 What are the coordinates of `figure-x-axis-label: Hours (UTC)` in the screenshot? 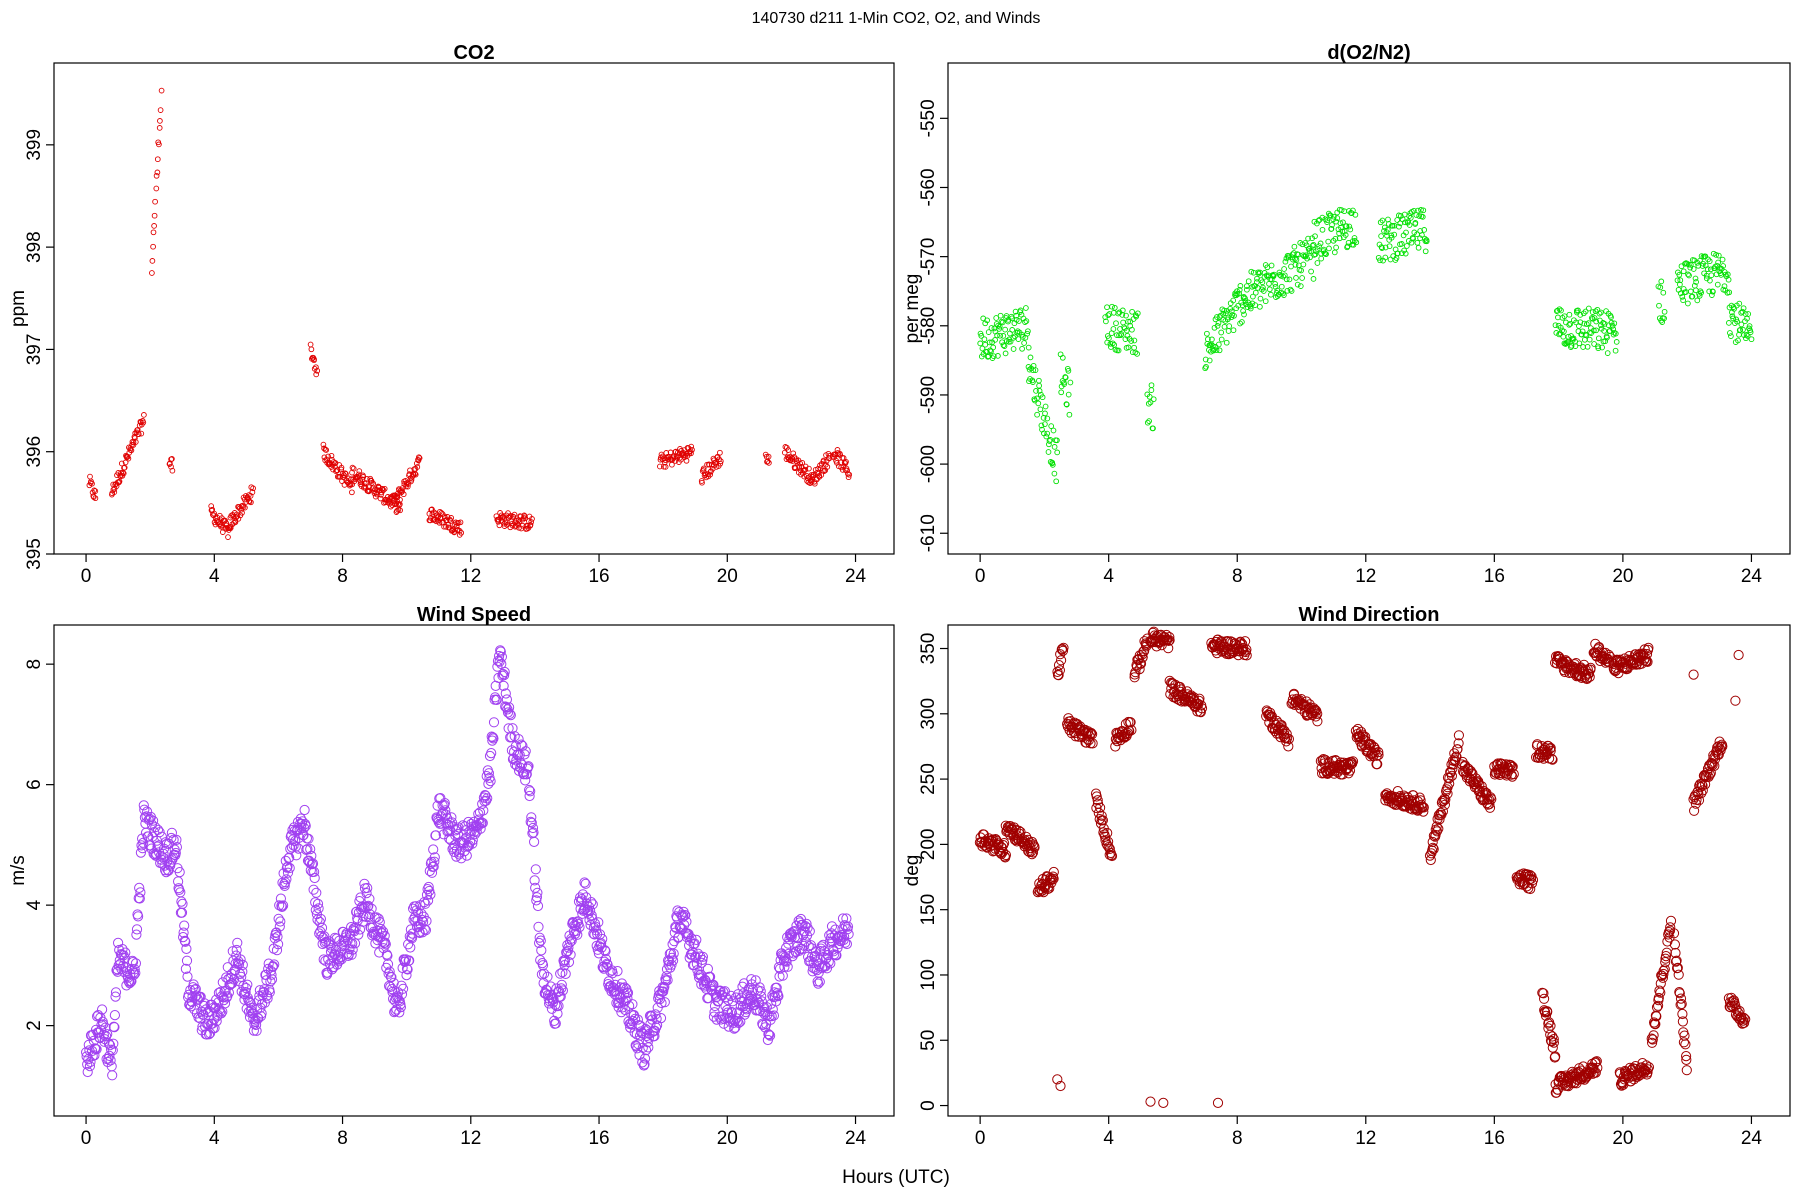 It's located at (896, 1177).